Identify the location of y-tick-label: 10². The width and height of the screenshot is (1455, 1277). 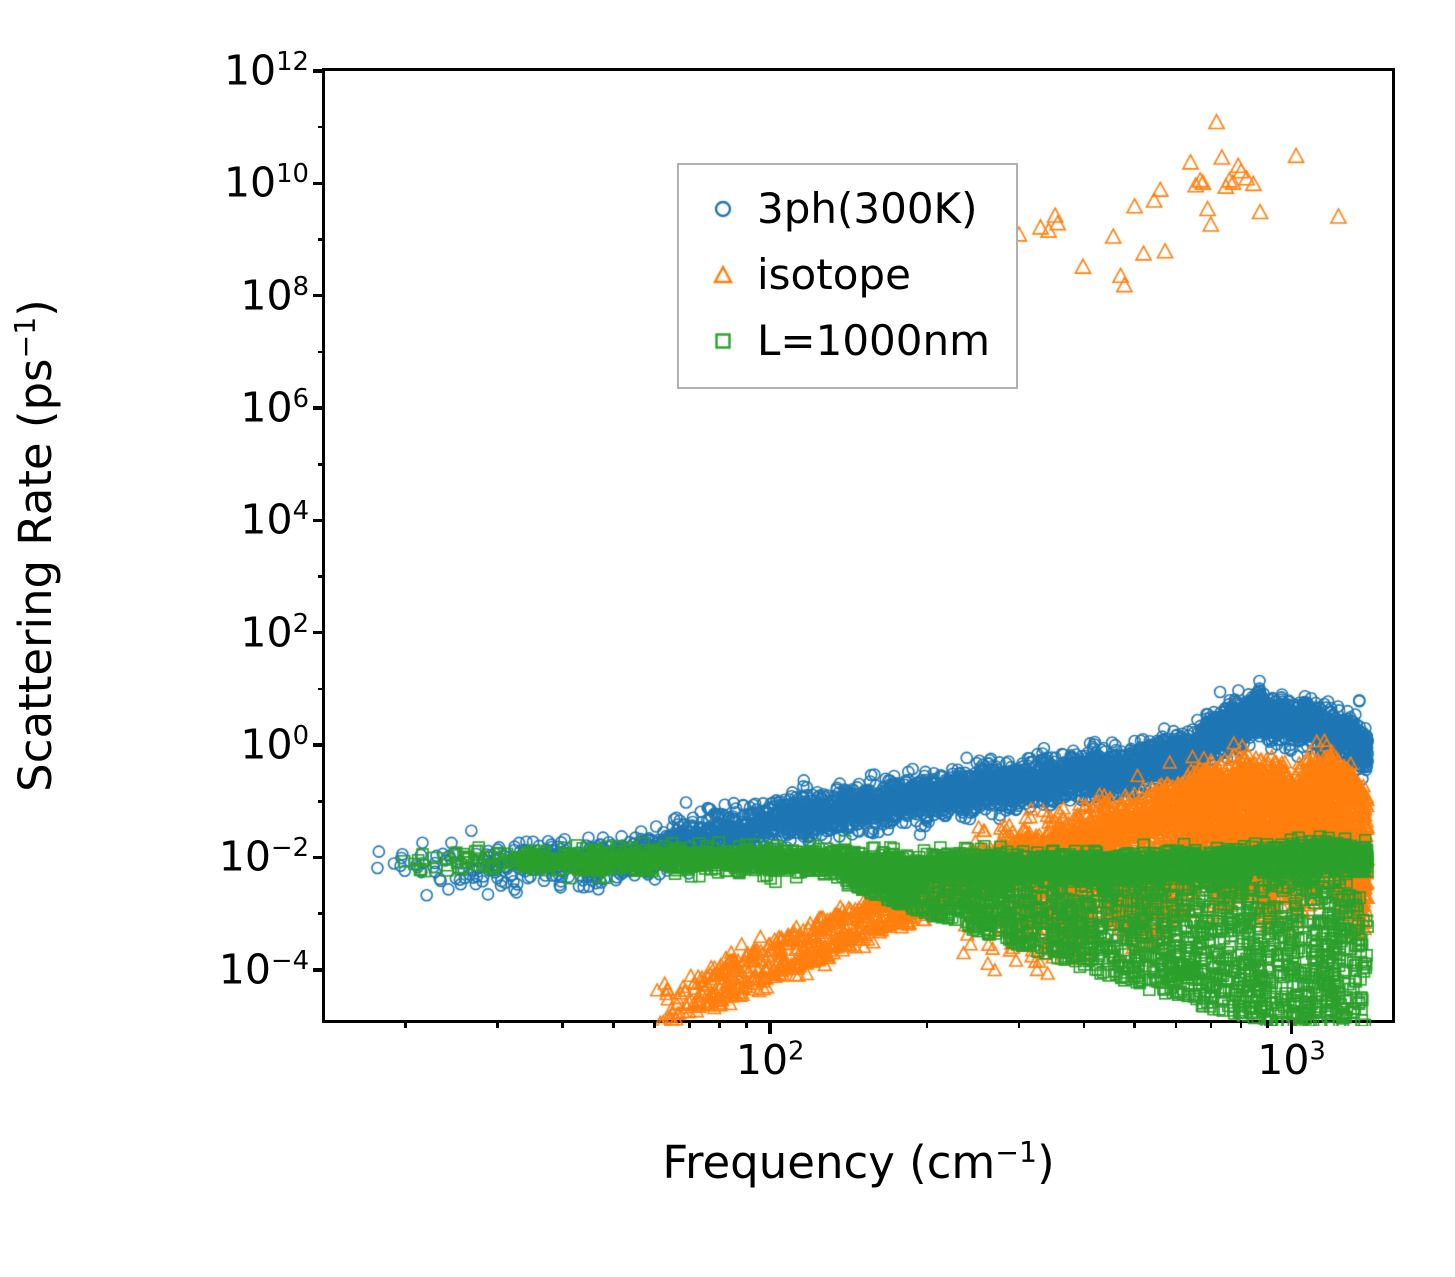
(274, 632).